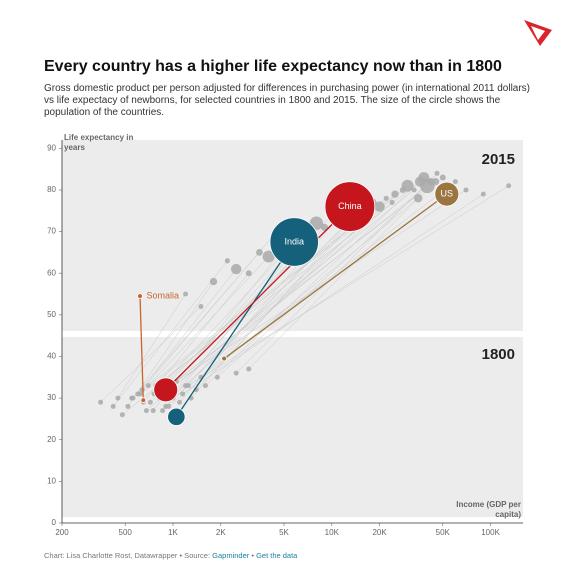 The image size is (567, 567). Describe the element at coordinates (51, 356) in the screenshot. I see `y-tick-label: 40` at that location.